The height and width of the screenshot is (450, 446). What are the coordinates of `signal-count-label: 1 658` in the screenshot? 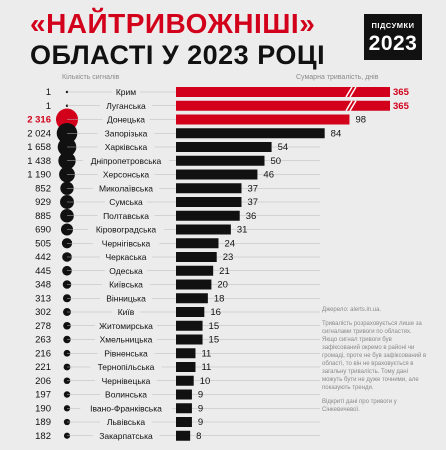 It's located at (39, 147).